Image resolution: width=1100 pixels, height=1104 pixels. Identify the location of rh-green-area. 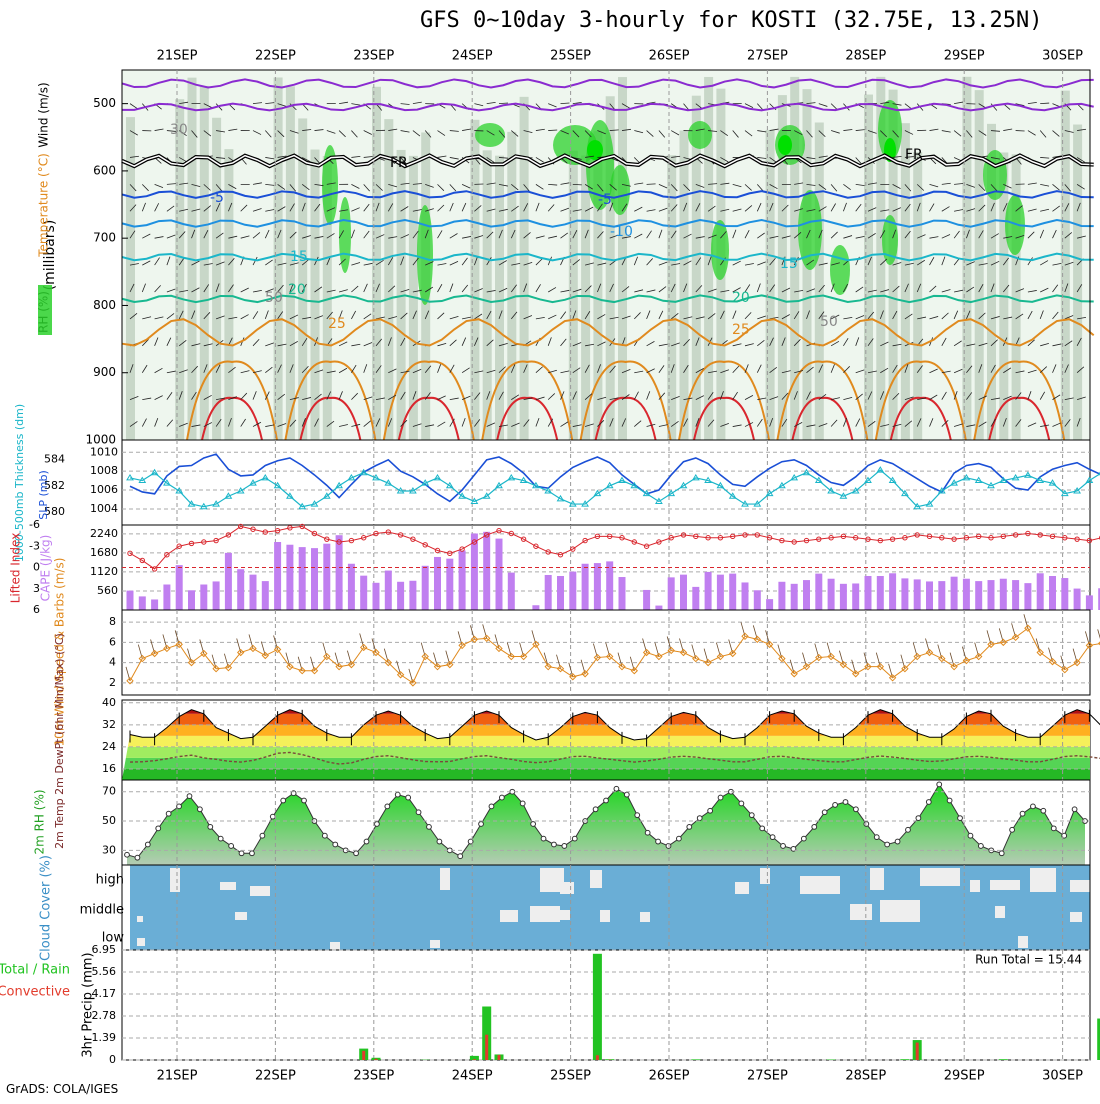
(620, 190).